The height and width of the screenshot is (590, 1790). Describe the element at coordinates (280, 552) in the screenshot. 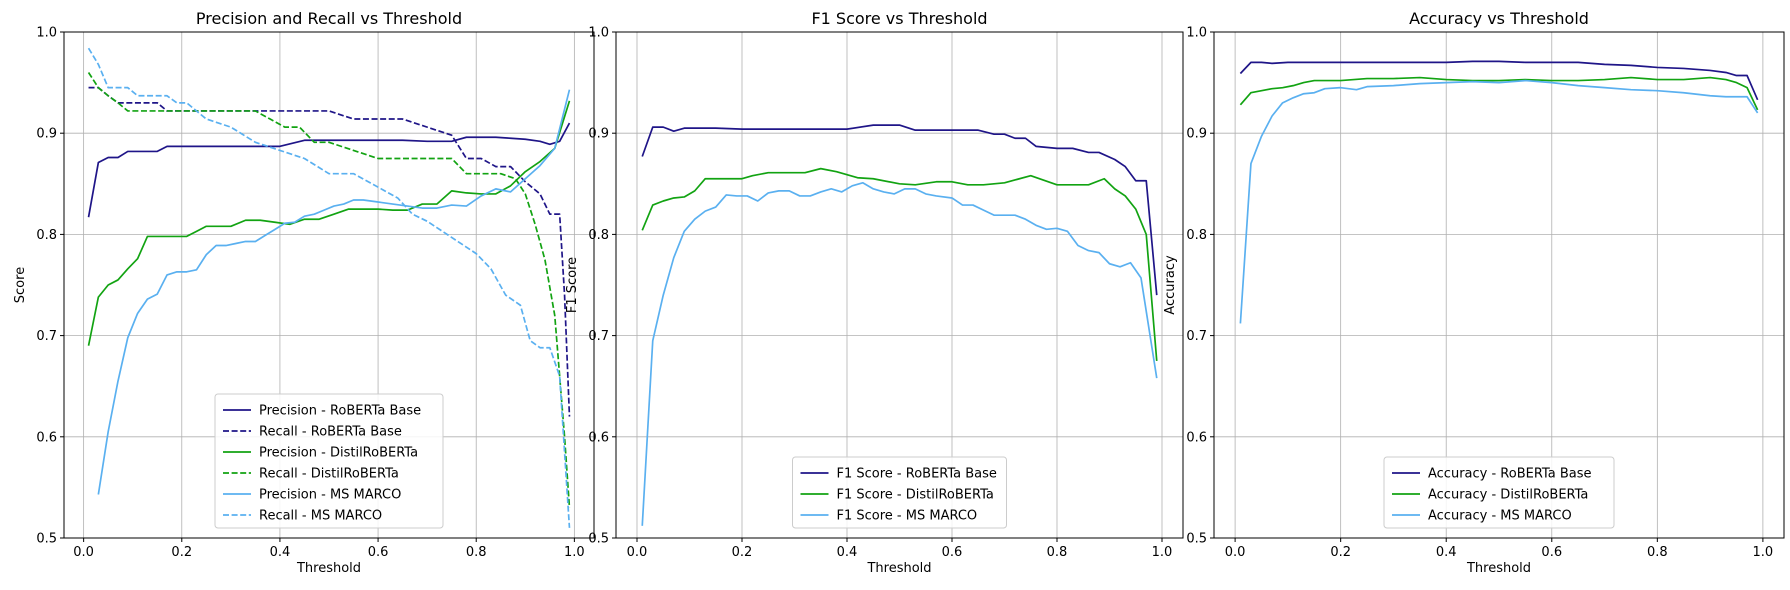

I see `precision-recall-xtick-label-2: 0.4` at that location.